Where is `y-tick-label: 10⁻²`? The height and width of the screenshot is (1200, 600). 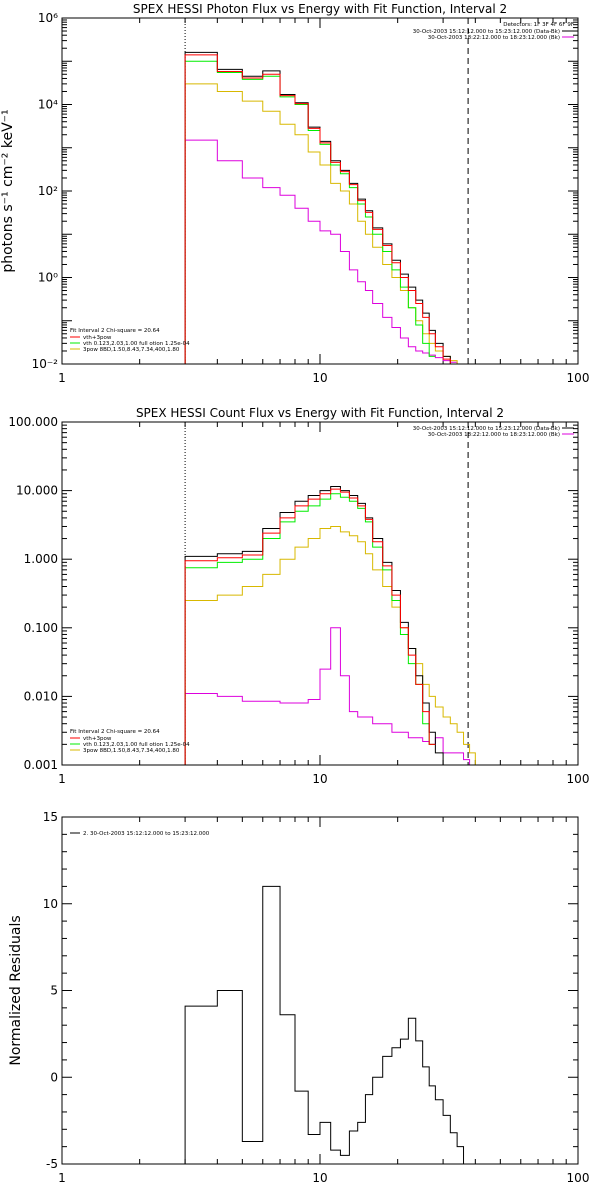
y-tick-label: 10⁻² is located at coordinates (45, 364).